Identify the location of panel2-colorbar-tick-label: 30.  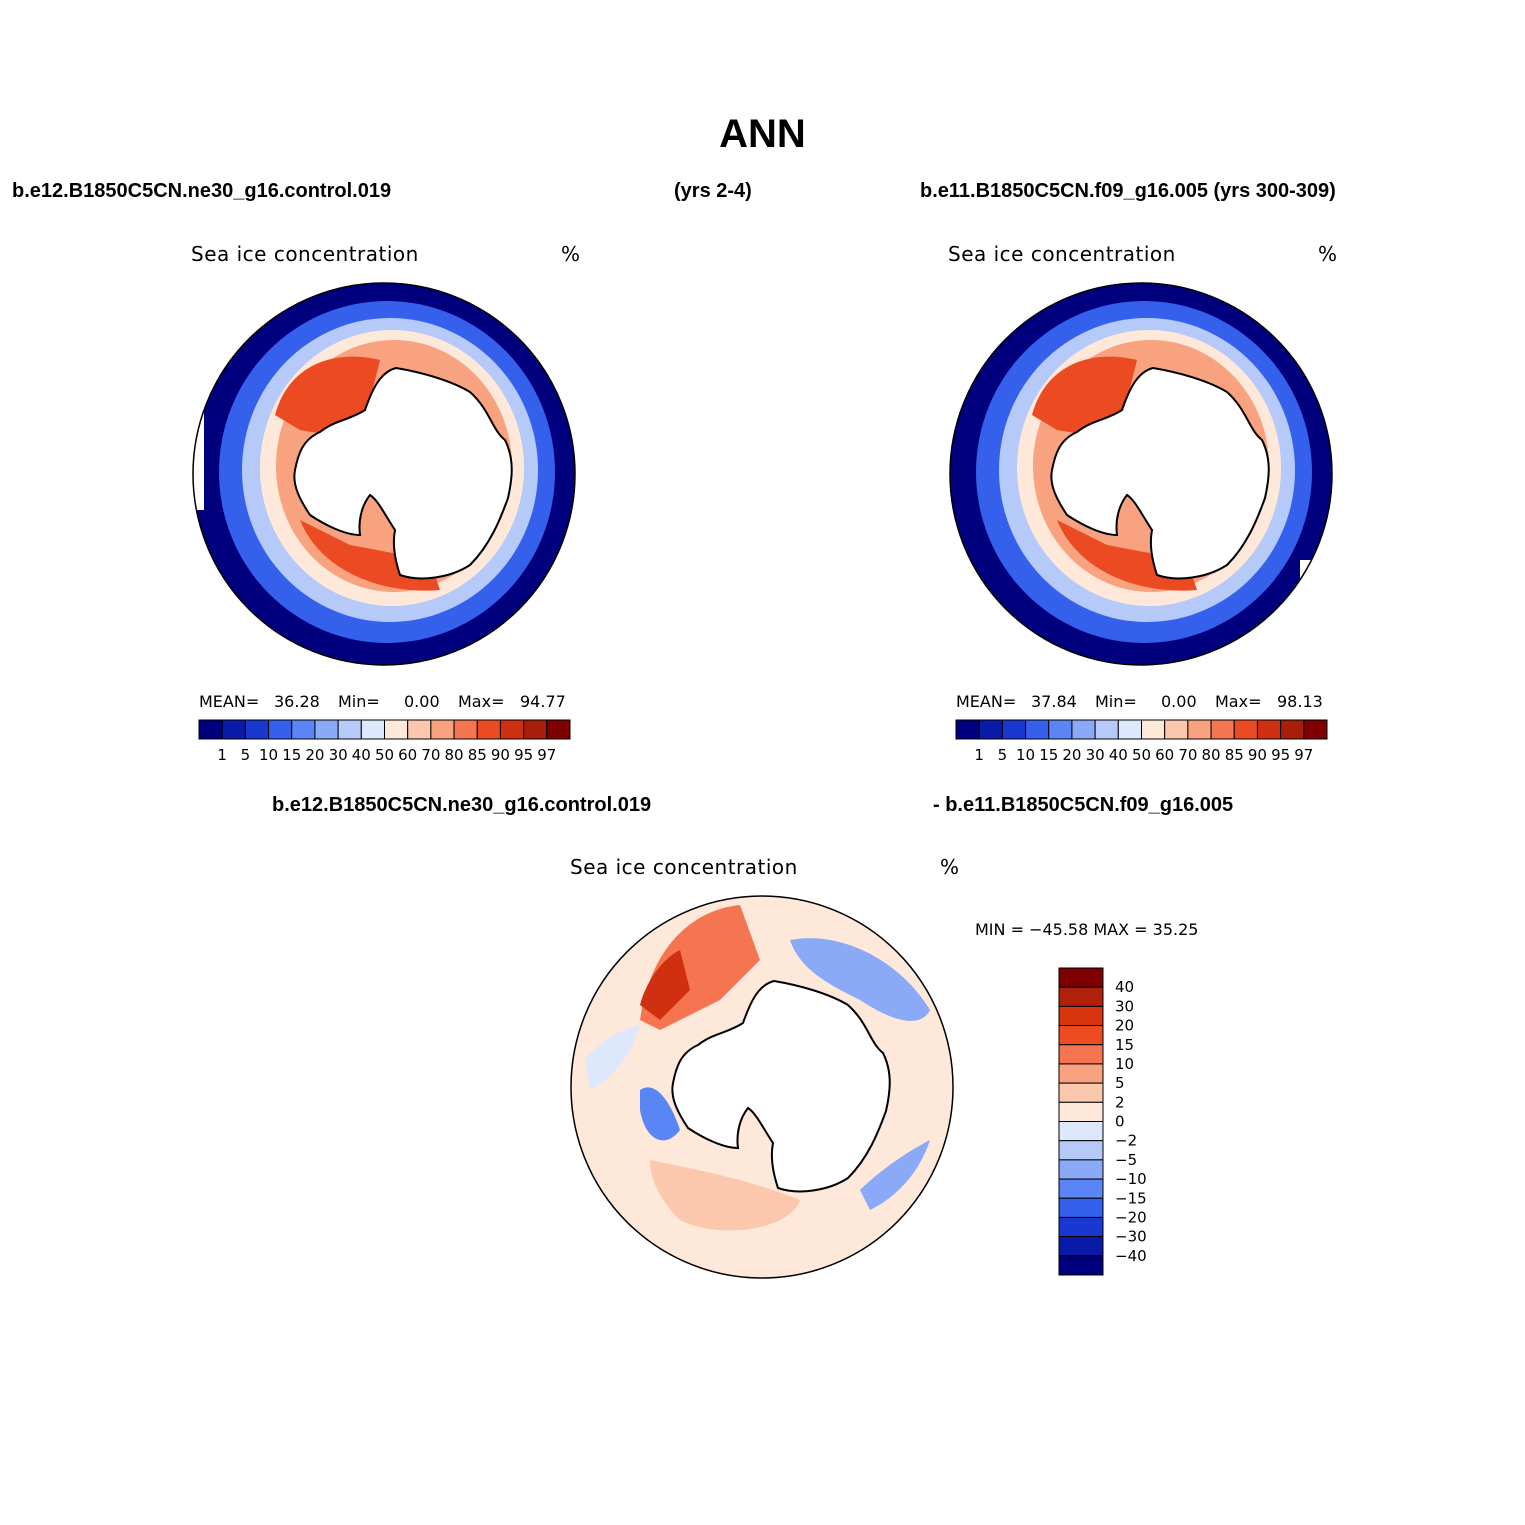
(1095, 755).